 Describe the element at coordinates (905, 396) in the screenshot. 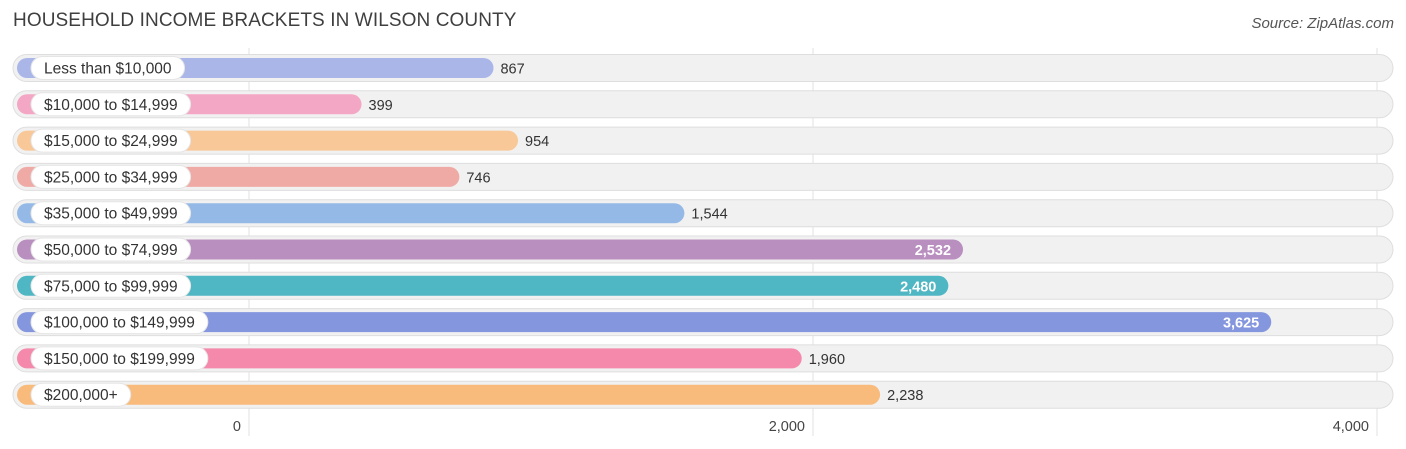

I see `value-label: 2,238` at that location.